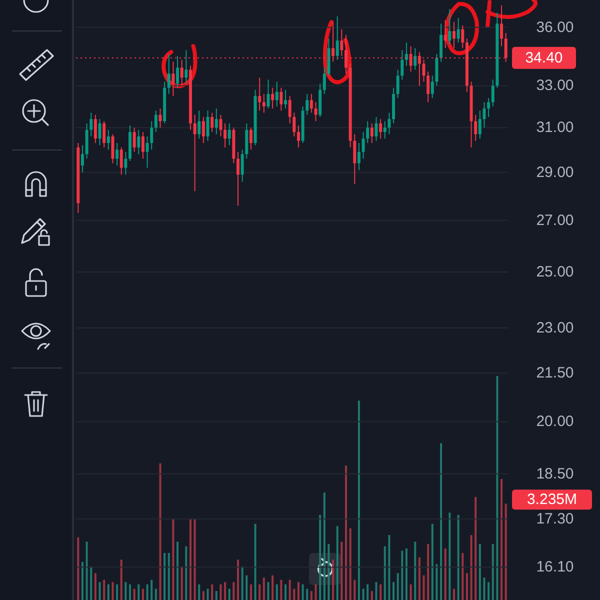 The height and width of the screenshot is (600, 600). Describe the element at coordinates (544, 57) in the screenshot. I see `ref-line-label: 34.40` at that location.